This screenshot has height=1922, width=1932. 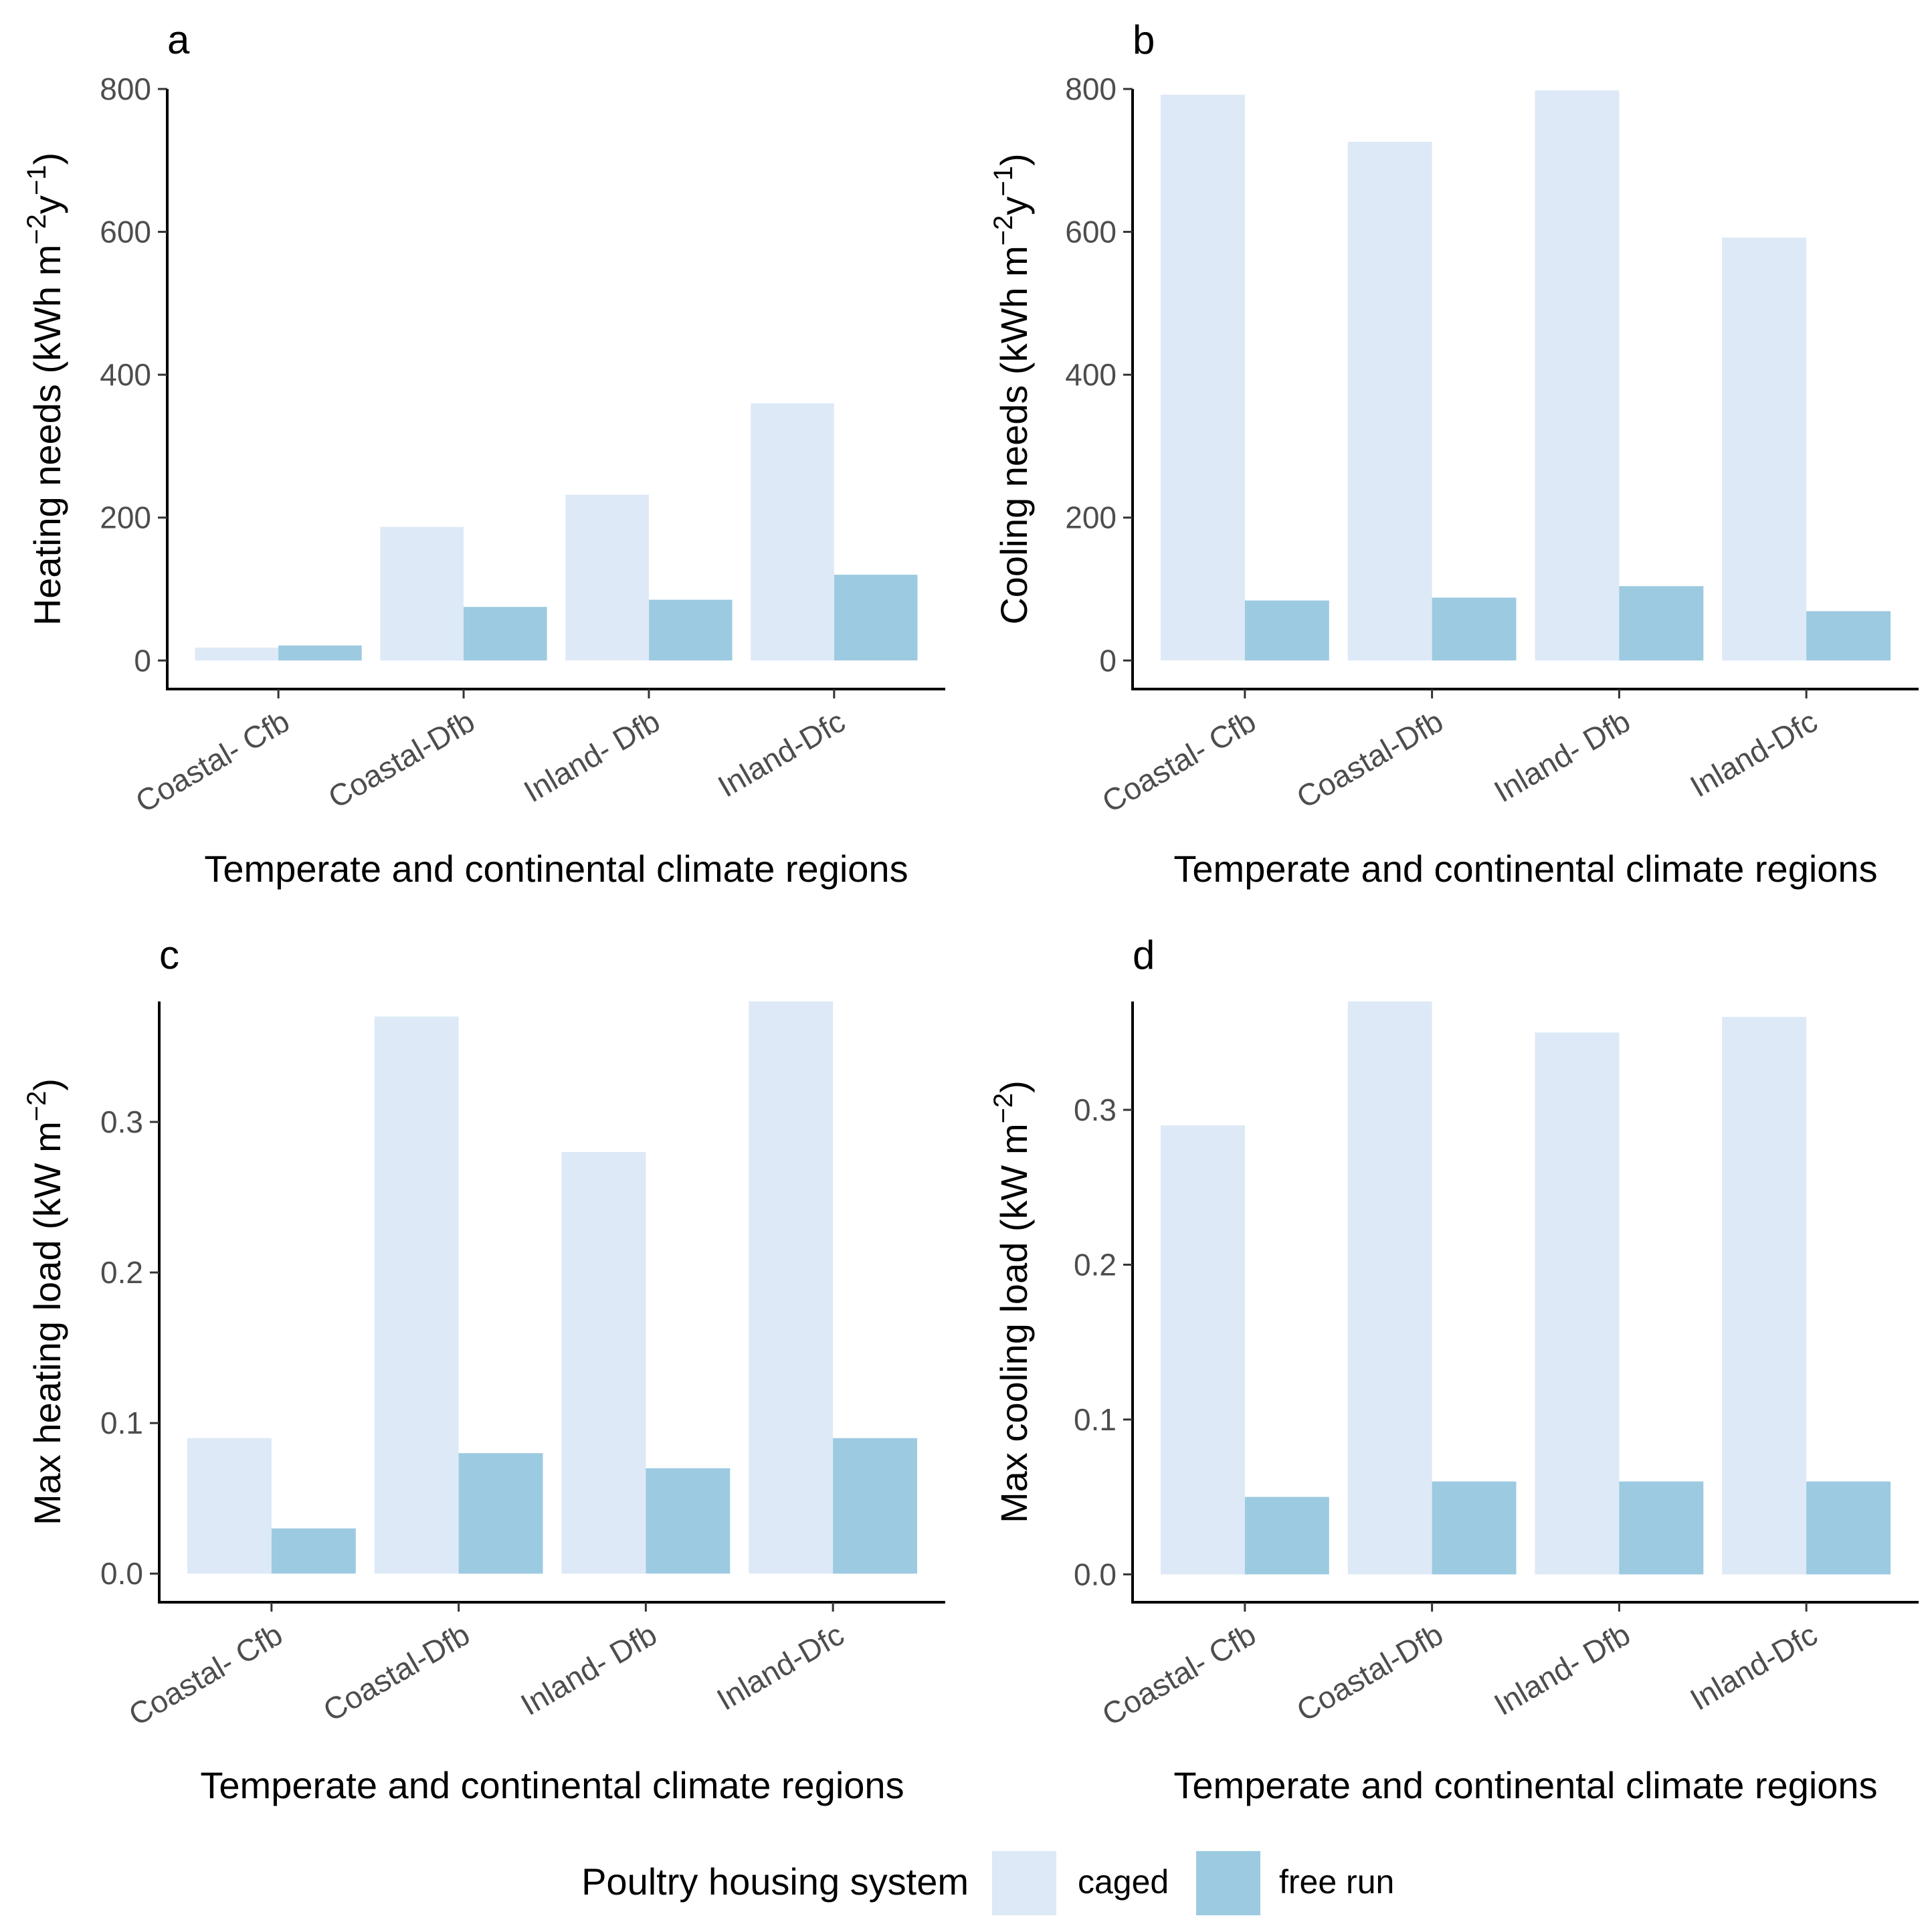 What do you see at coordinates (169, 955) in the screenshot?
I see `panel-tag: c` at bounding box center [169, 955].